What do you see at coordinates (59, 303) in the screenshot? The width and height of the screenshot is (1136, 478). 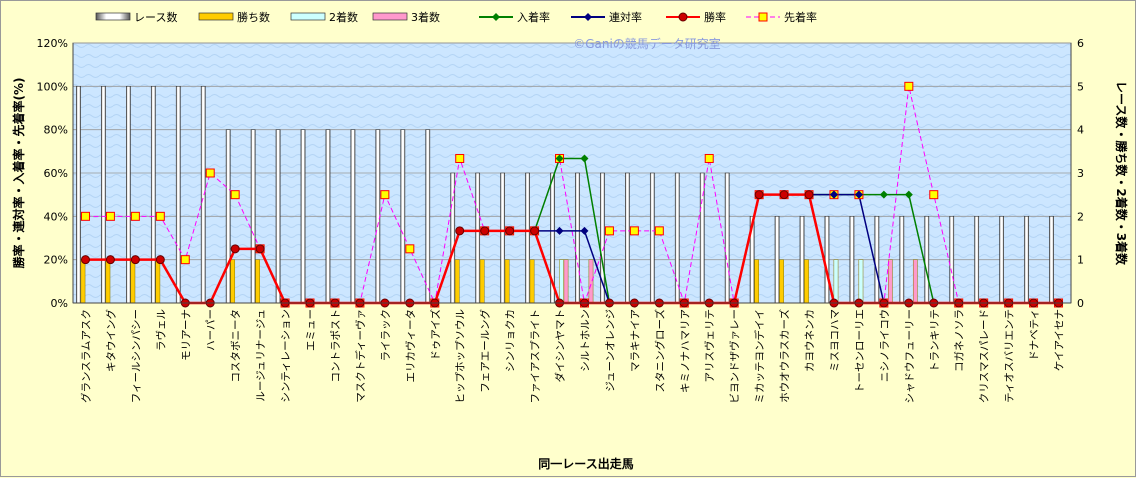 I see `left-tick-label: 0%` at bounding box center [59, 303].